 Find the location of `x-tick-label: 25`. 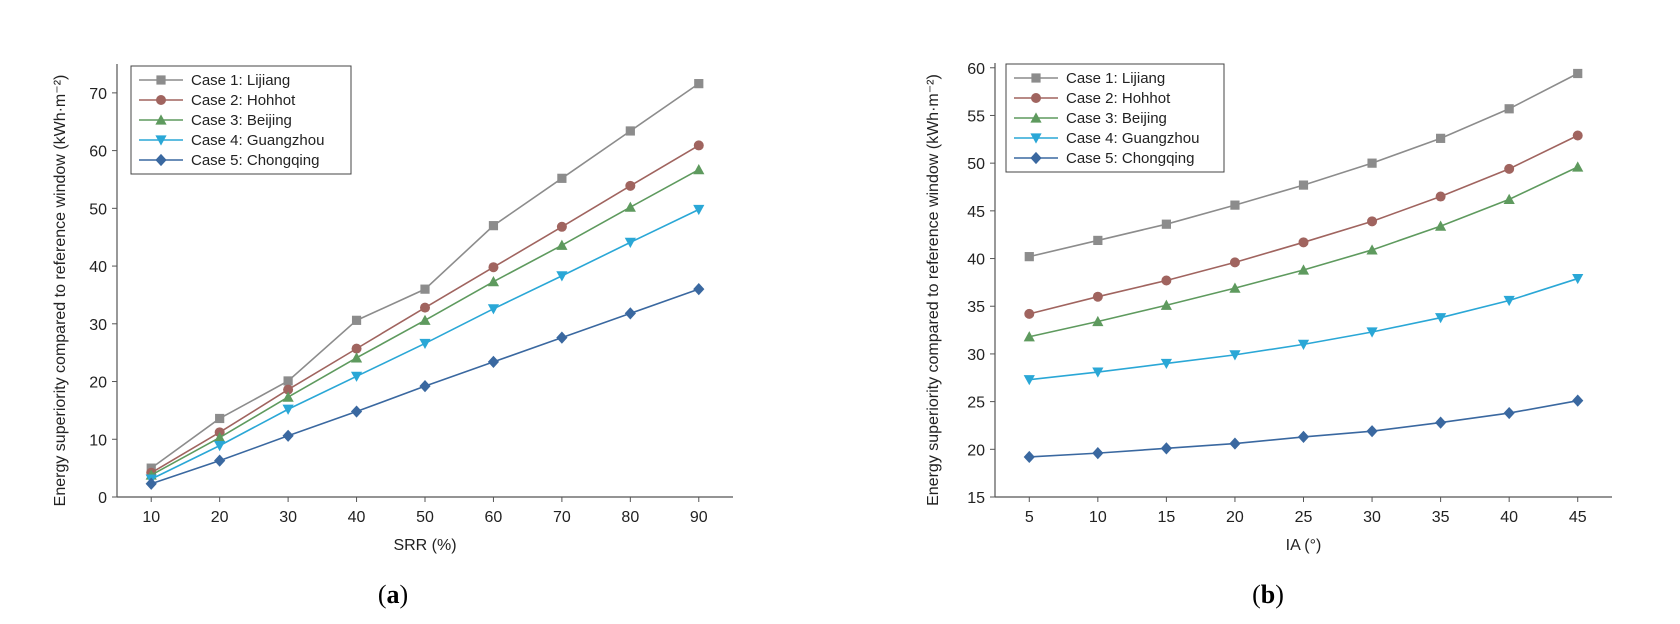

x-tick-label: 25 is located at coordinates (1304, 517).